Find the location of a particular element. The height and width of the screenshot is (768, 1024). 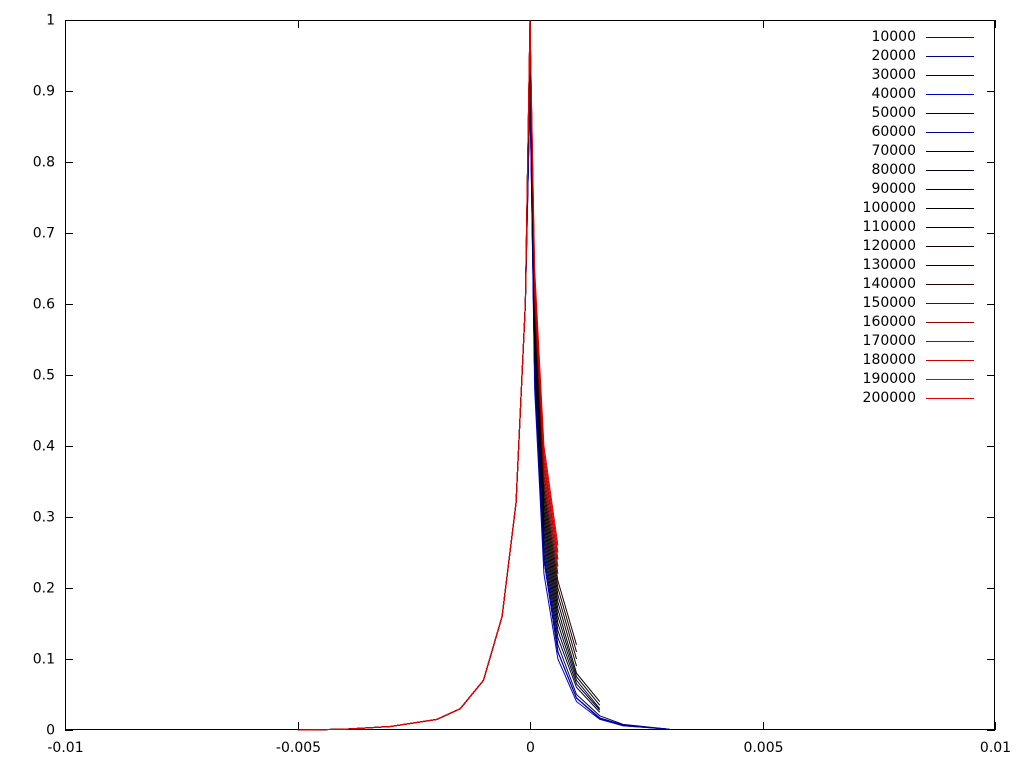

y-tick-label: 0.1 is located at coordinates (44, 660).